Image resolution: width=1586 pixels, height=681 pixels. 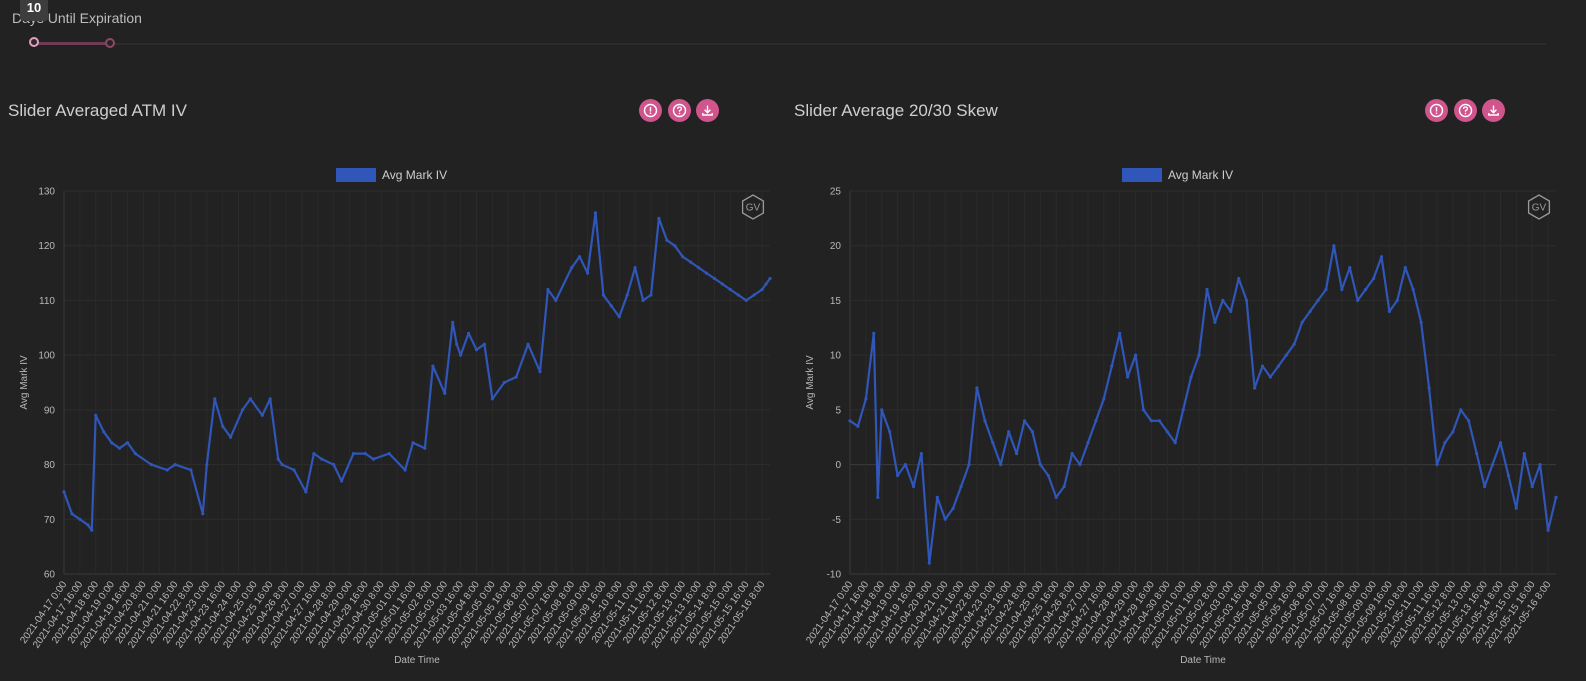 What do you see at coordinates (834, 575) in the screenshot?
I see `y-tick-label: -10` at bounding box center [834, 575].